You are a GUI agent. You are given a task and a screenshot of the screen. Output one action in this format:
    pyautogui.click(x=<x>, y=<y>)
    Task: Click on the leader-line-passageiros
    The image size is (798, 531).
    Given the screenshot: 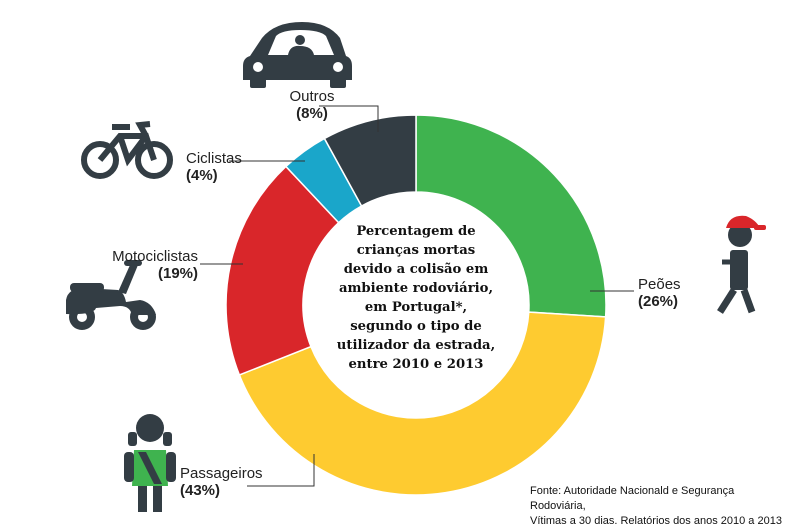 What is the action you would take?
    pyautogui.click(x=281, y=470)
    